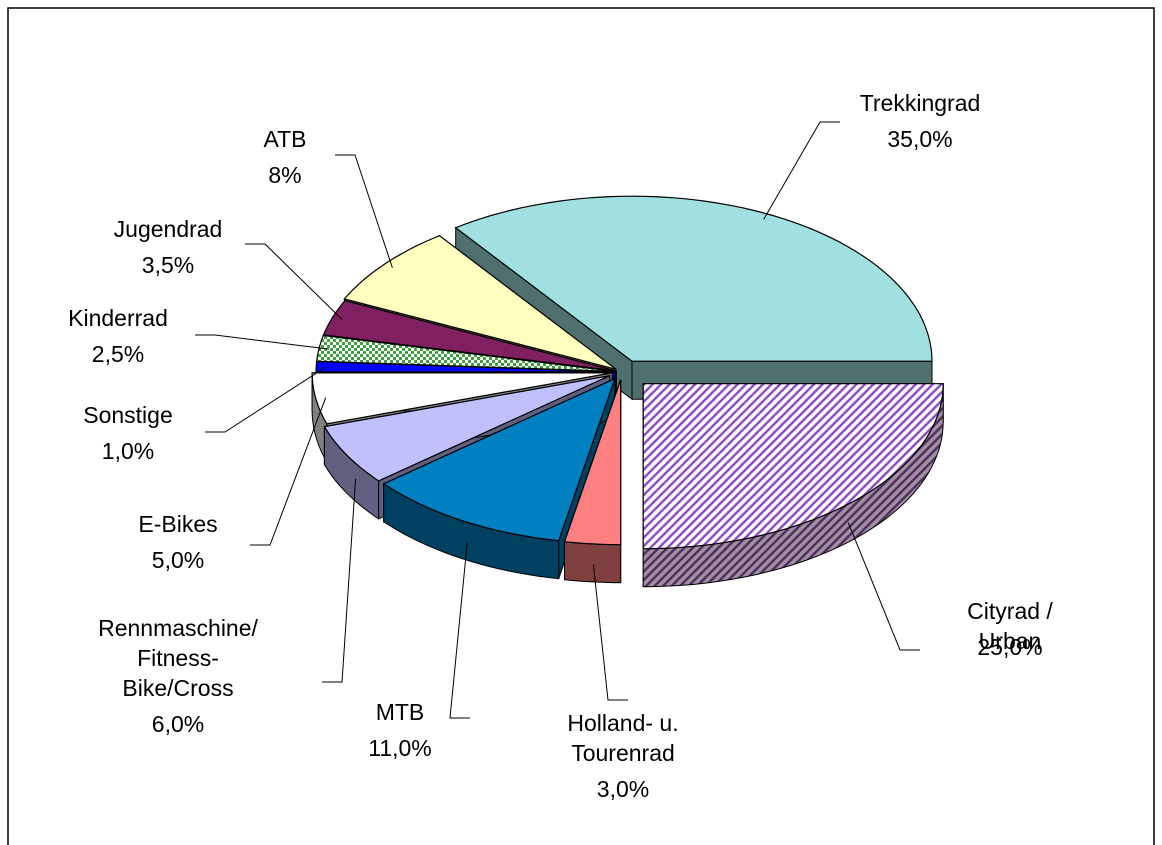 The width and height of the screenshot is (1162, 845). What do you see at coordinates (920, 139) in the screenshot?
I see `slice-value-label: 35,0%` at bounding box center [920, 139].